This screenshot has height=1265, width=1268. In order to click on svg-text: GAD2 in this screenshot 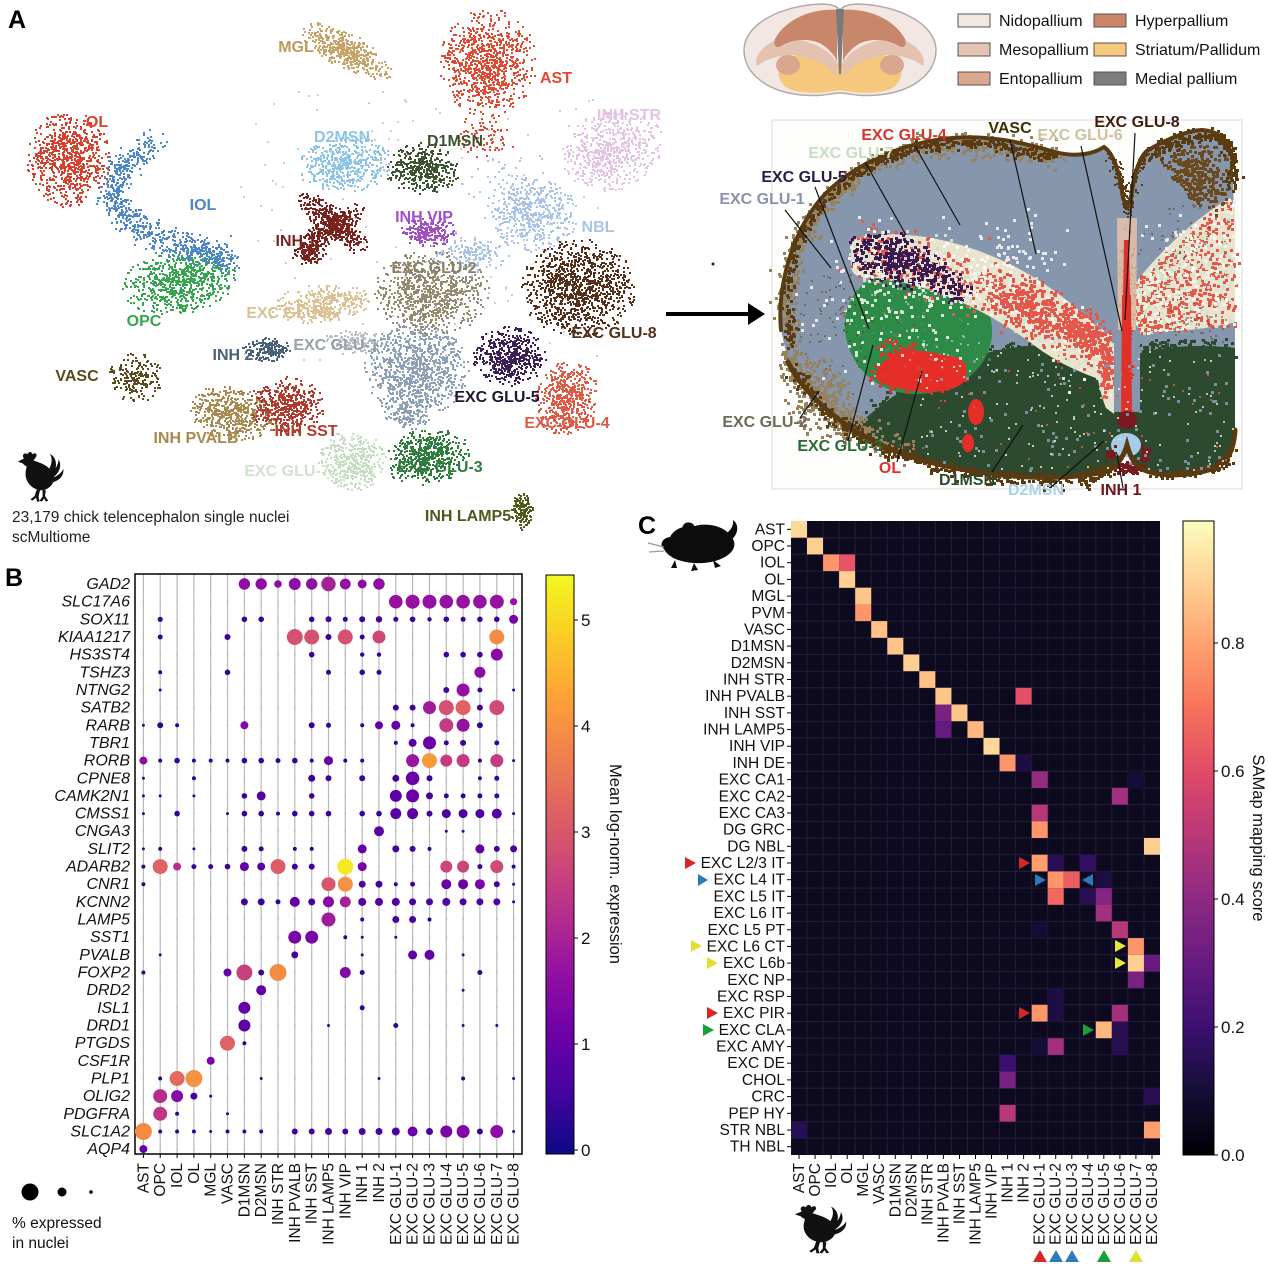, I will do `click(108, 584)`.